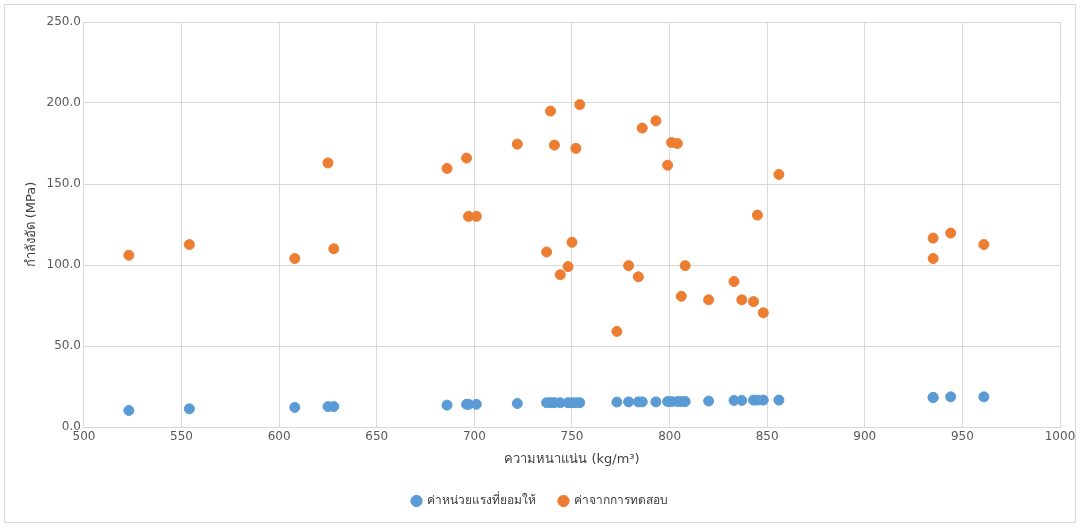  Describe the element at coordinates (572, 436) in the screenshot. I see `x-tick-label: 750` at that location.